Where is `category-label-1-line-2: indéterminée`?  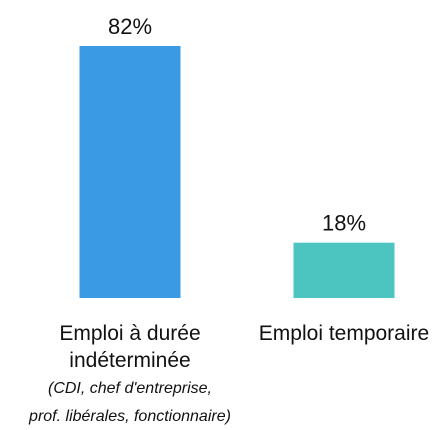 category-label-1-line-2: indéterminée is located at coordinates (129, 360).